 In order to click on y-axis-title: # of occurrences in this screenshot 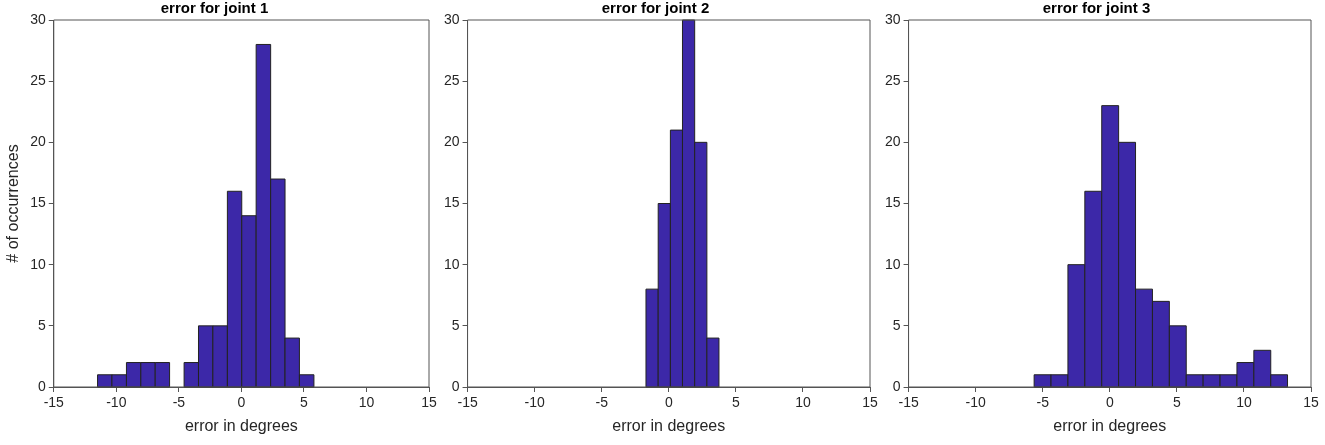, I will do `click(13, 203)`.